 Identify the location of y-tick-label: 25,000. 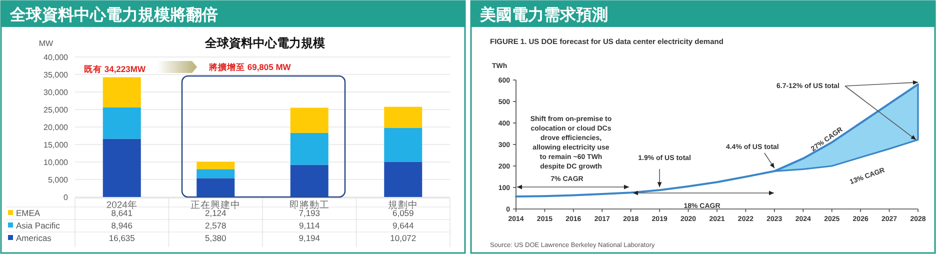
(56, 110).